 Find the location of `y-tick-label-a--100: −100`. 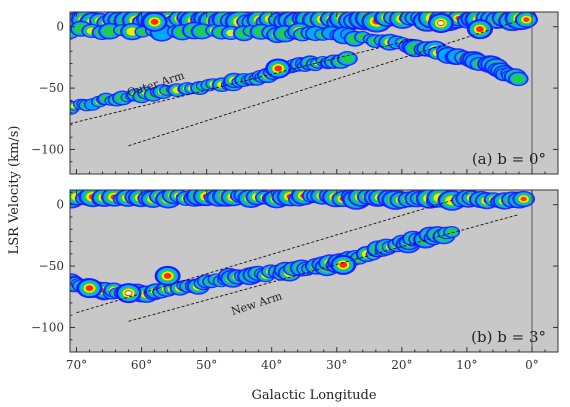

y-tick-label-a--100: −100 is located at coordinates (47, 149).